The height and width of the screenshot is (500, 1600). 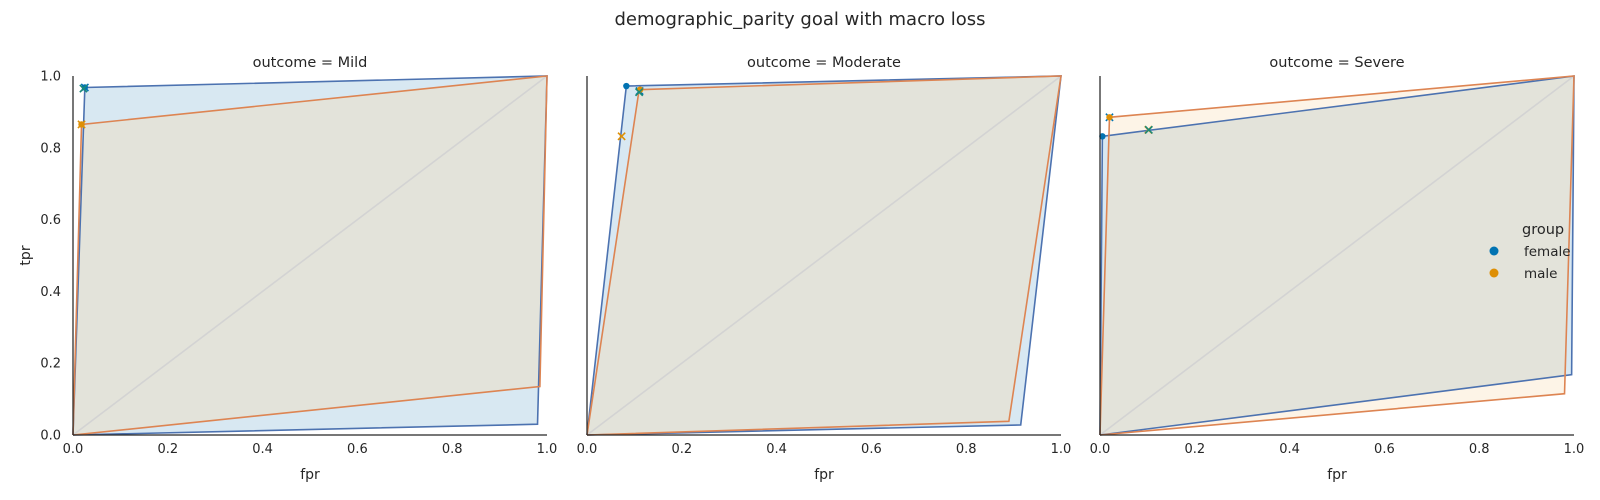 I want to click on y-axis-label: tpr, so click(x=26, y=255).